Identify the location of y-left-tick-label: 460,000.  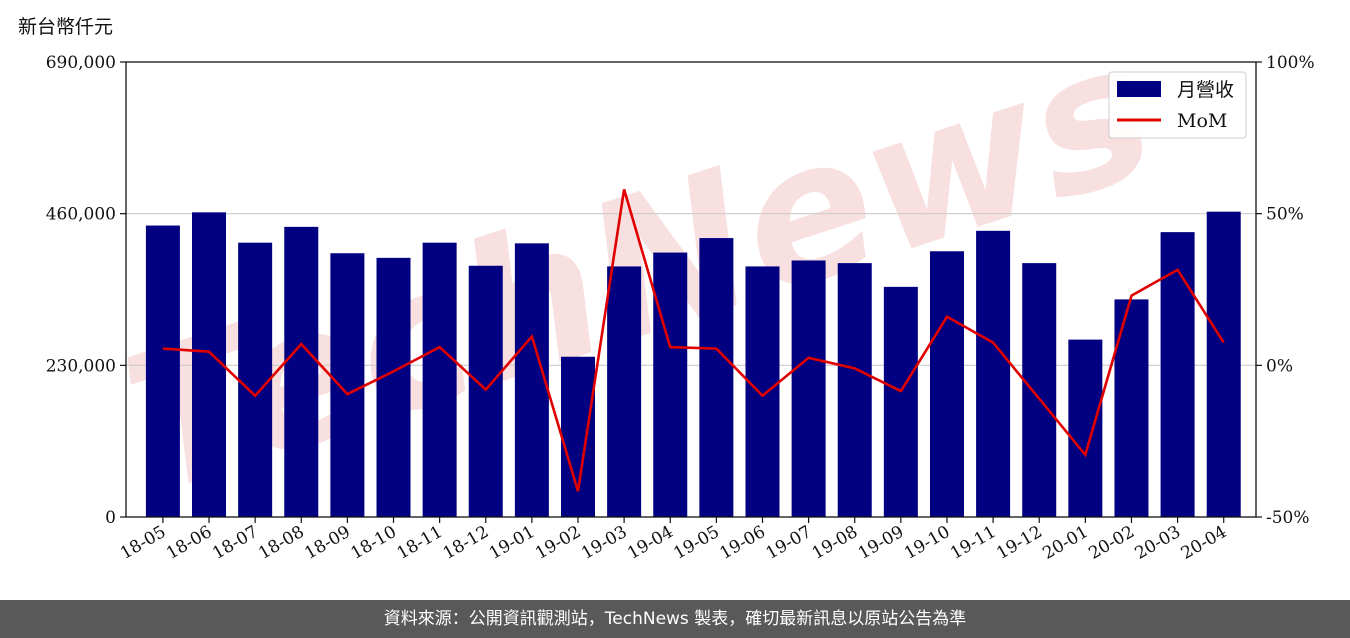
(81, 215).